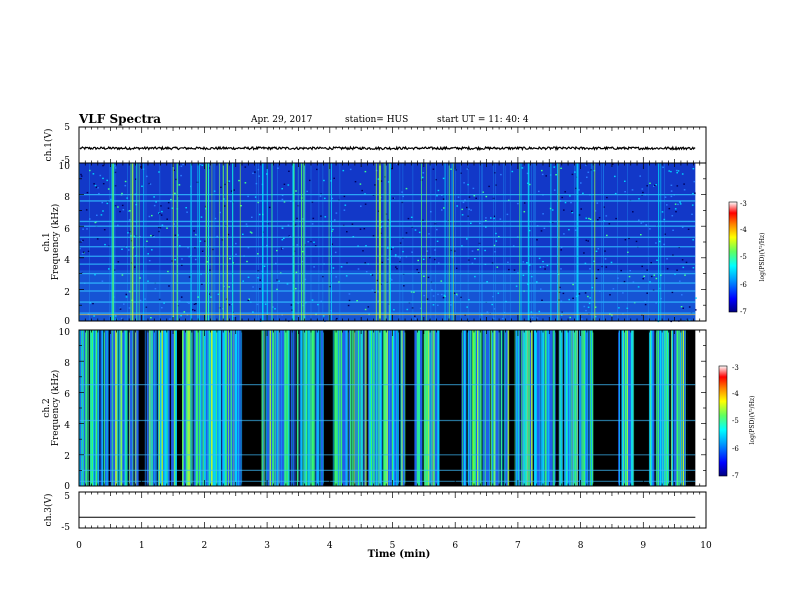 The width and height of the screenshot is (792, 612). What do you see at coordinates (55, 242) in the screenshot?
I see `ch1-frequency-axis-label: Frequency (kHz)` at bounding box center [55, 242].